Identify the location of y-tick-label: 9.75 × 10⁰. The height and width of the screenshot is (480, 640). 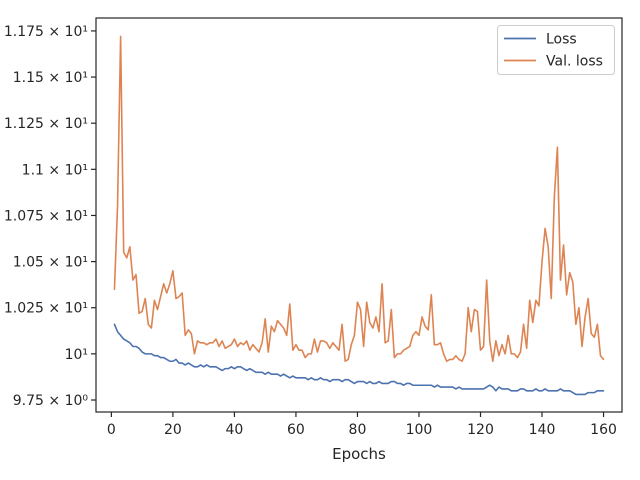
(51, 401).